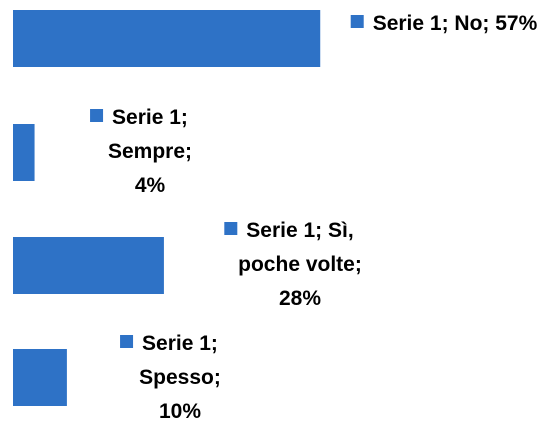 Image resolution: width=547 pixels, height=425 pixels. What do you see at coordinates (300, 298) in the screenshot?
I see `label-line: 28%` at bounding box center [300, 298].